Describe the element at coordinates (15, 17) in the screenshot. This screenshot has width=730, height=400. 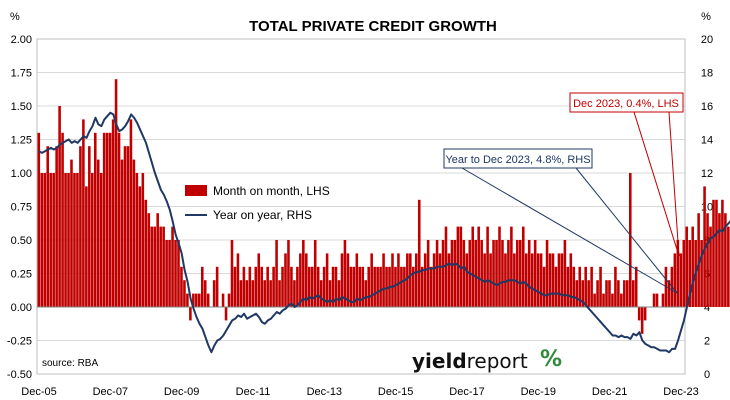
I see `left-unit-label: %` at that location.